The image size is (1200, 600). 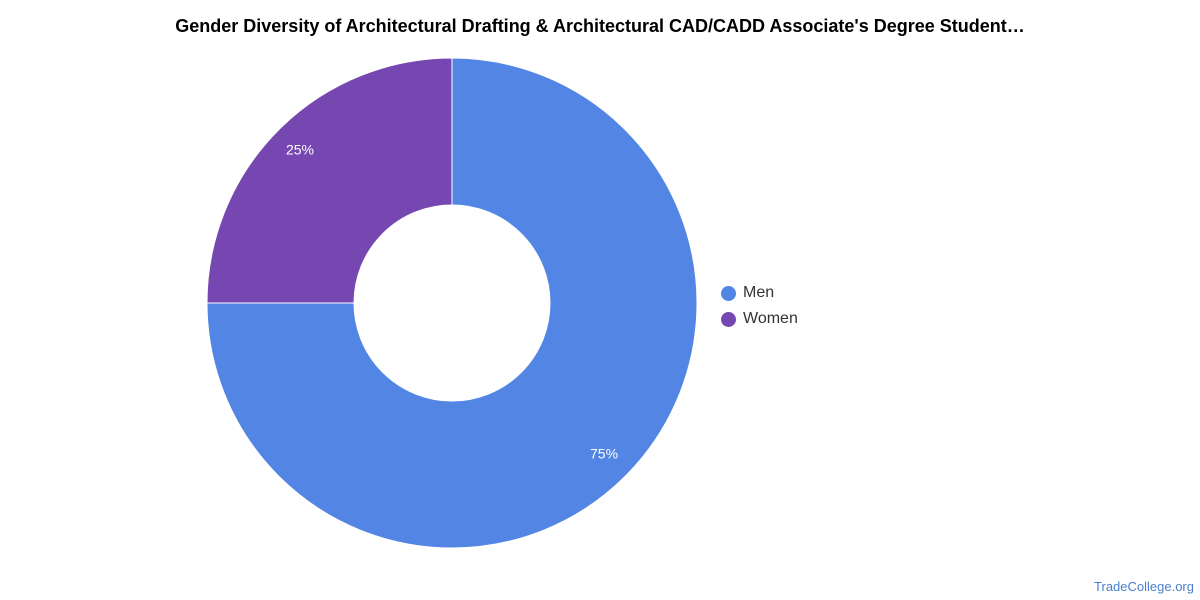 I want to click on source-credit-link: TradeCollege.org, so click(x=1144, y=586).